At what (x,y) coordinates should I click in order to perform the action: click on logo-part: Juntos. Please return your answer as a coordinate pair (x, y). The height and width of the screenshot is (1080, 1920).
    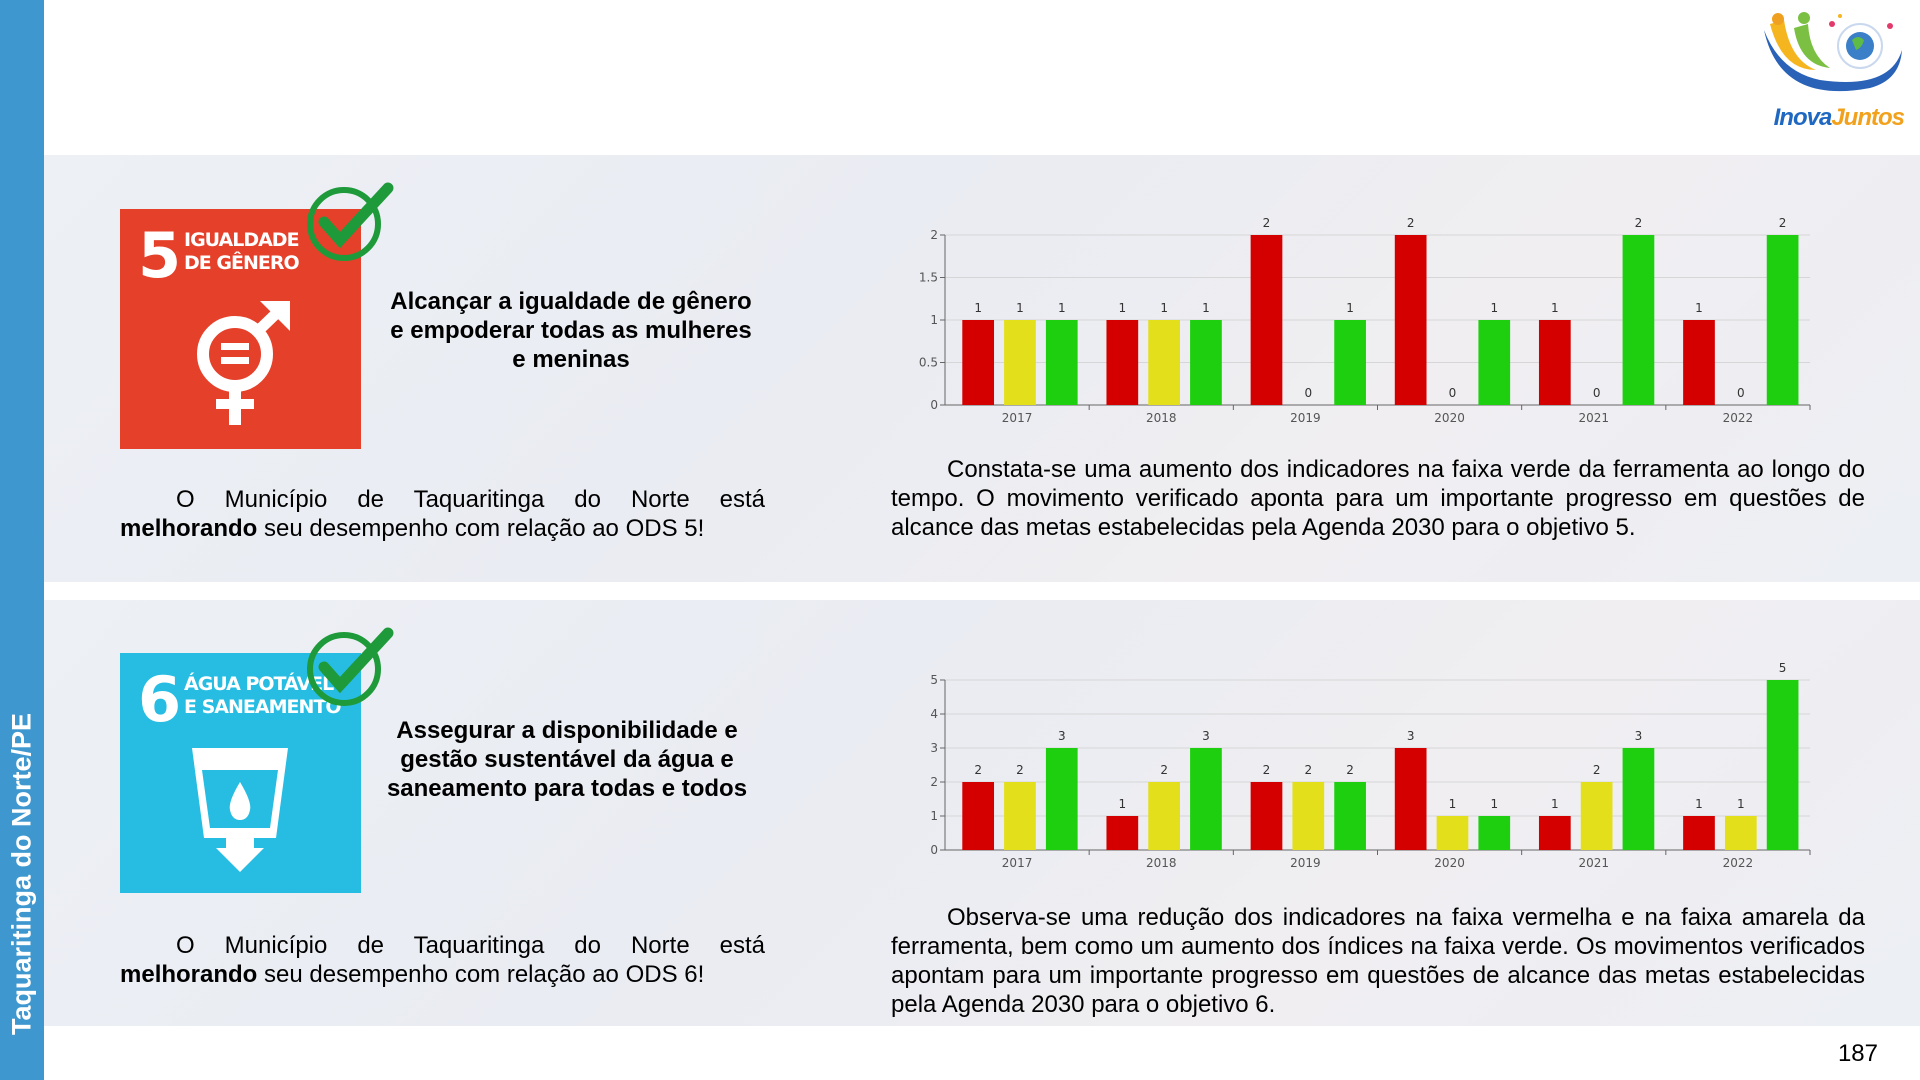
    Looking at the image, I should click on (1868, 117).